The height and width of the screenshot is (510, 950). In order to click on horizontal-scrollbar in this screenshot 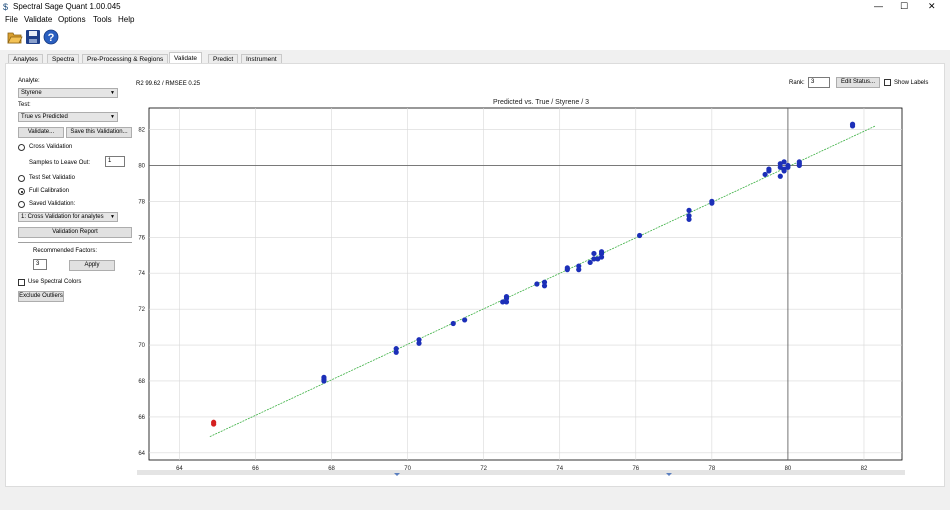, I will do `click(521, 472)`.